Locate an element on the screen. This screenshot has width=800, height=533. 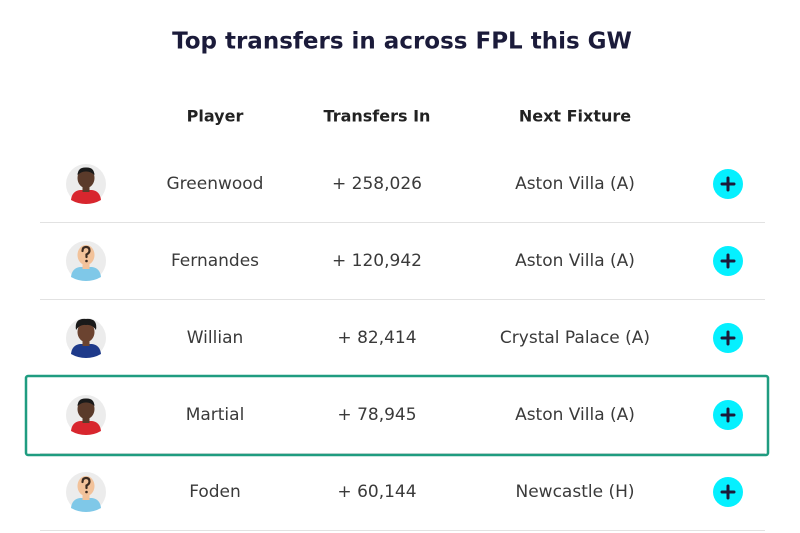
table-cell: Foden is located at coordinates (215, 492).